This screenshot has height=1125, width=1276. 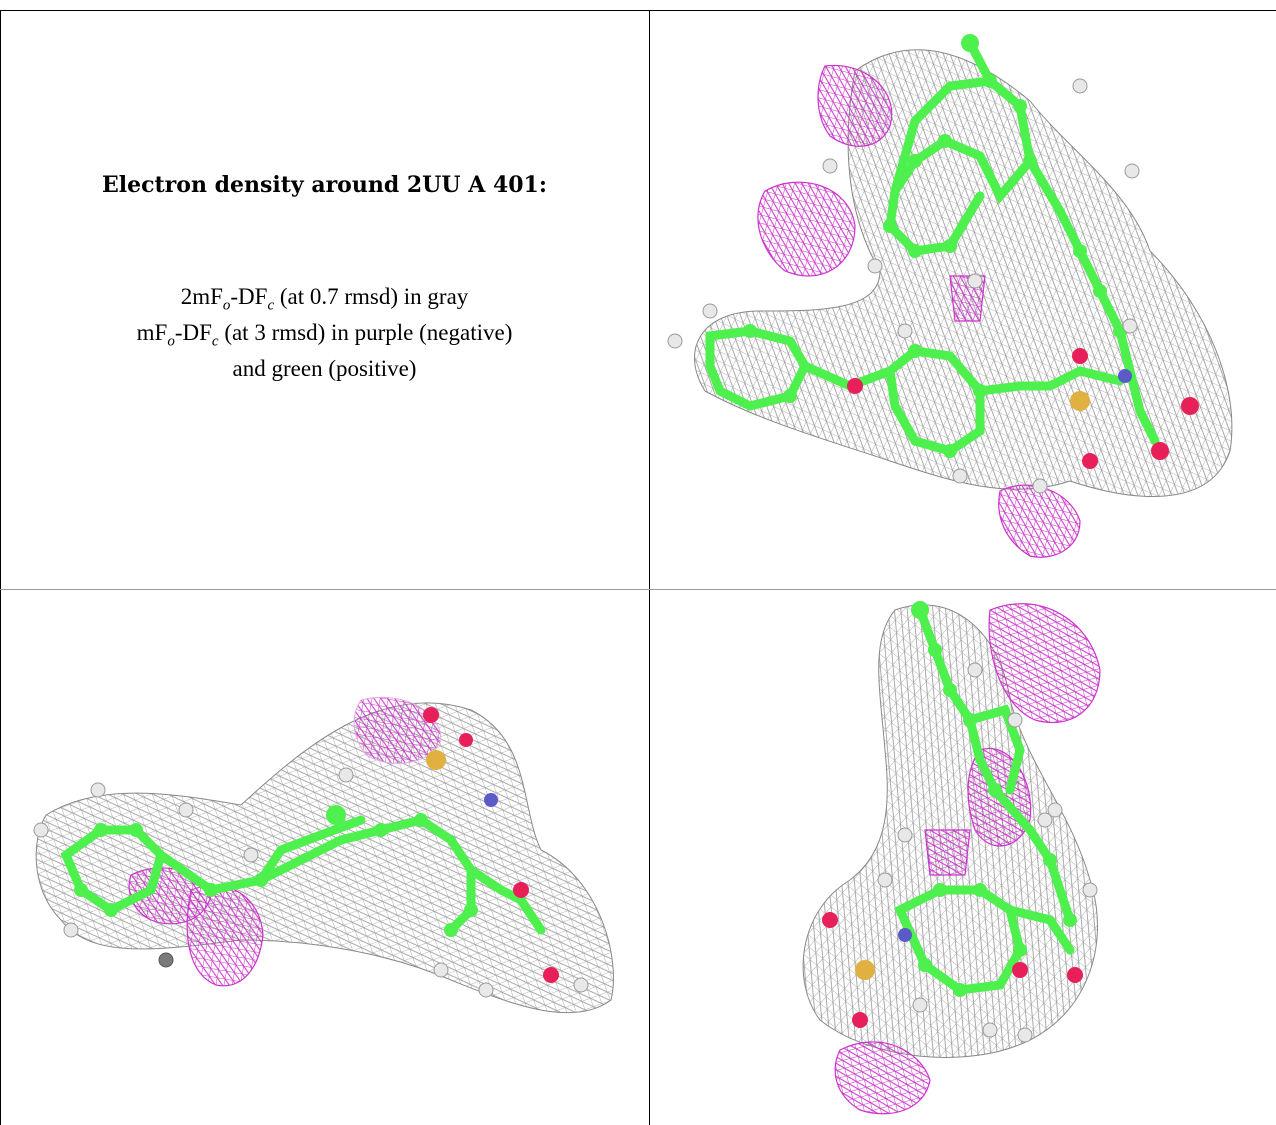 I want to click on caption-line-purple: mFo-DFc (at 3 rmsd) in purple (negative), so click(x=324, y=335).